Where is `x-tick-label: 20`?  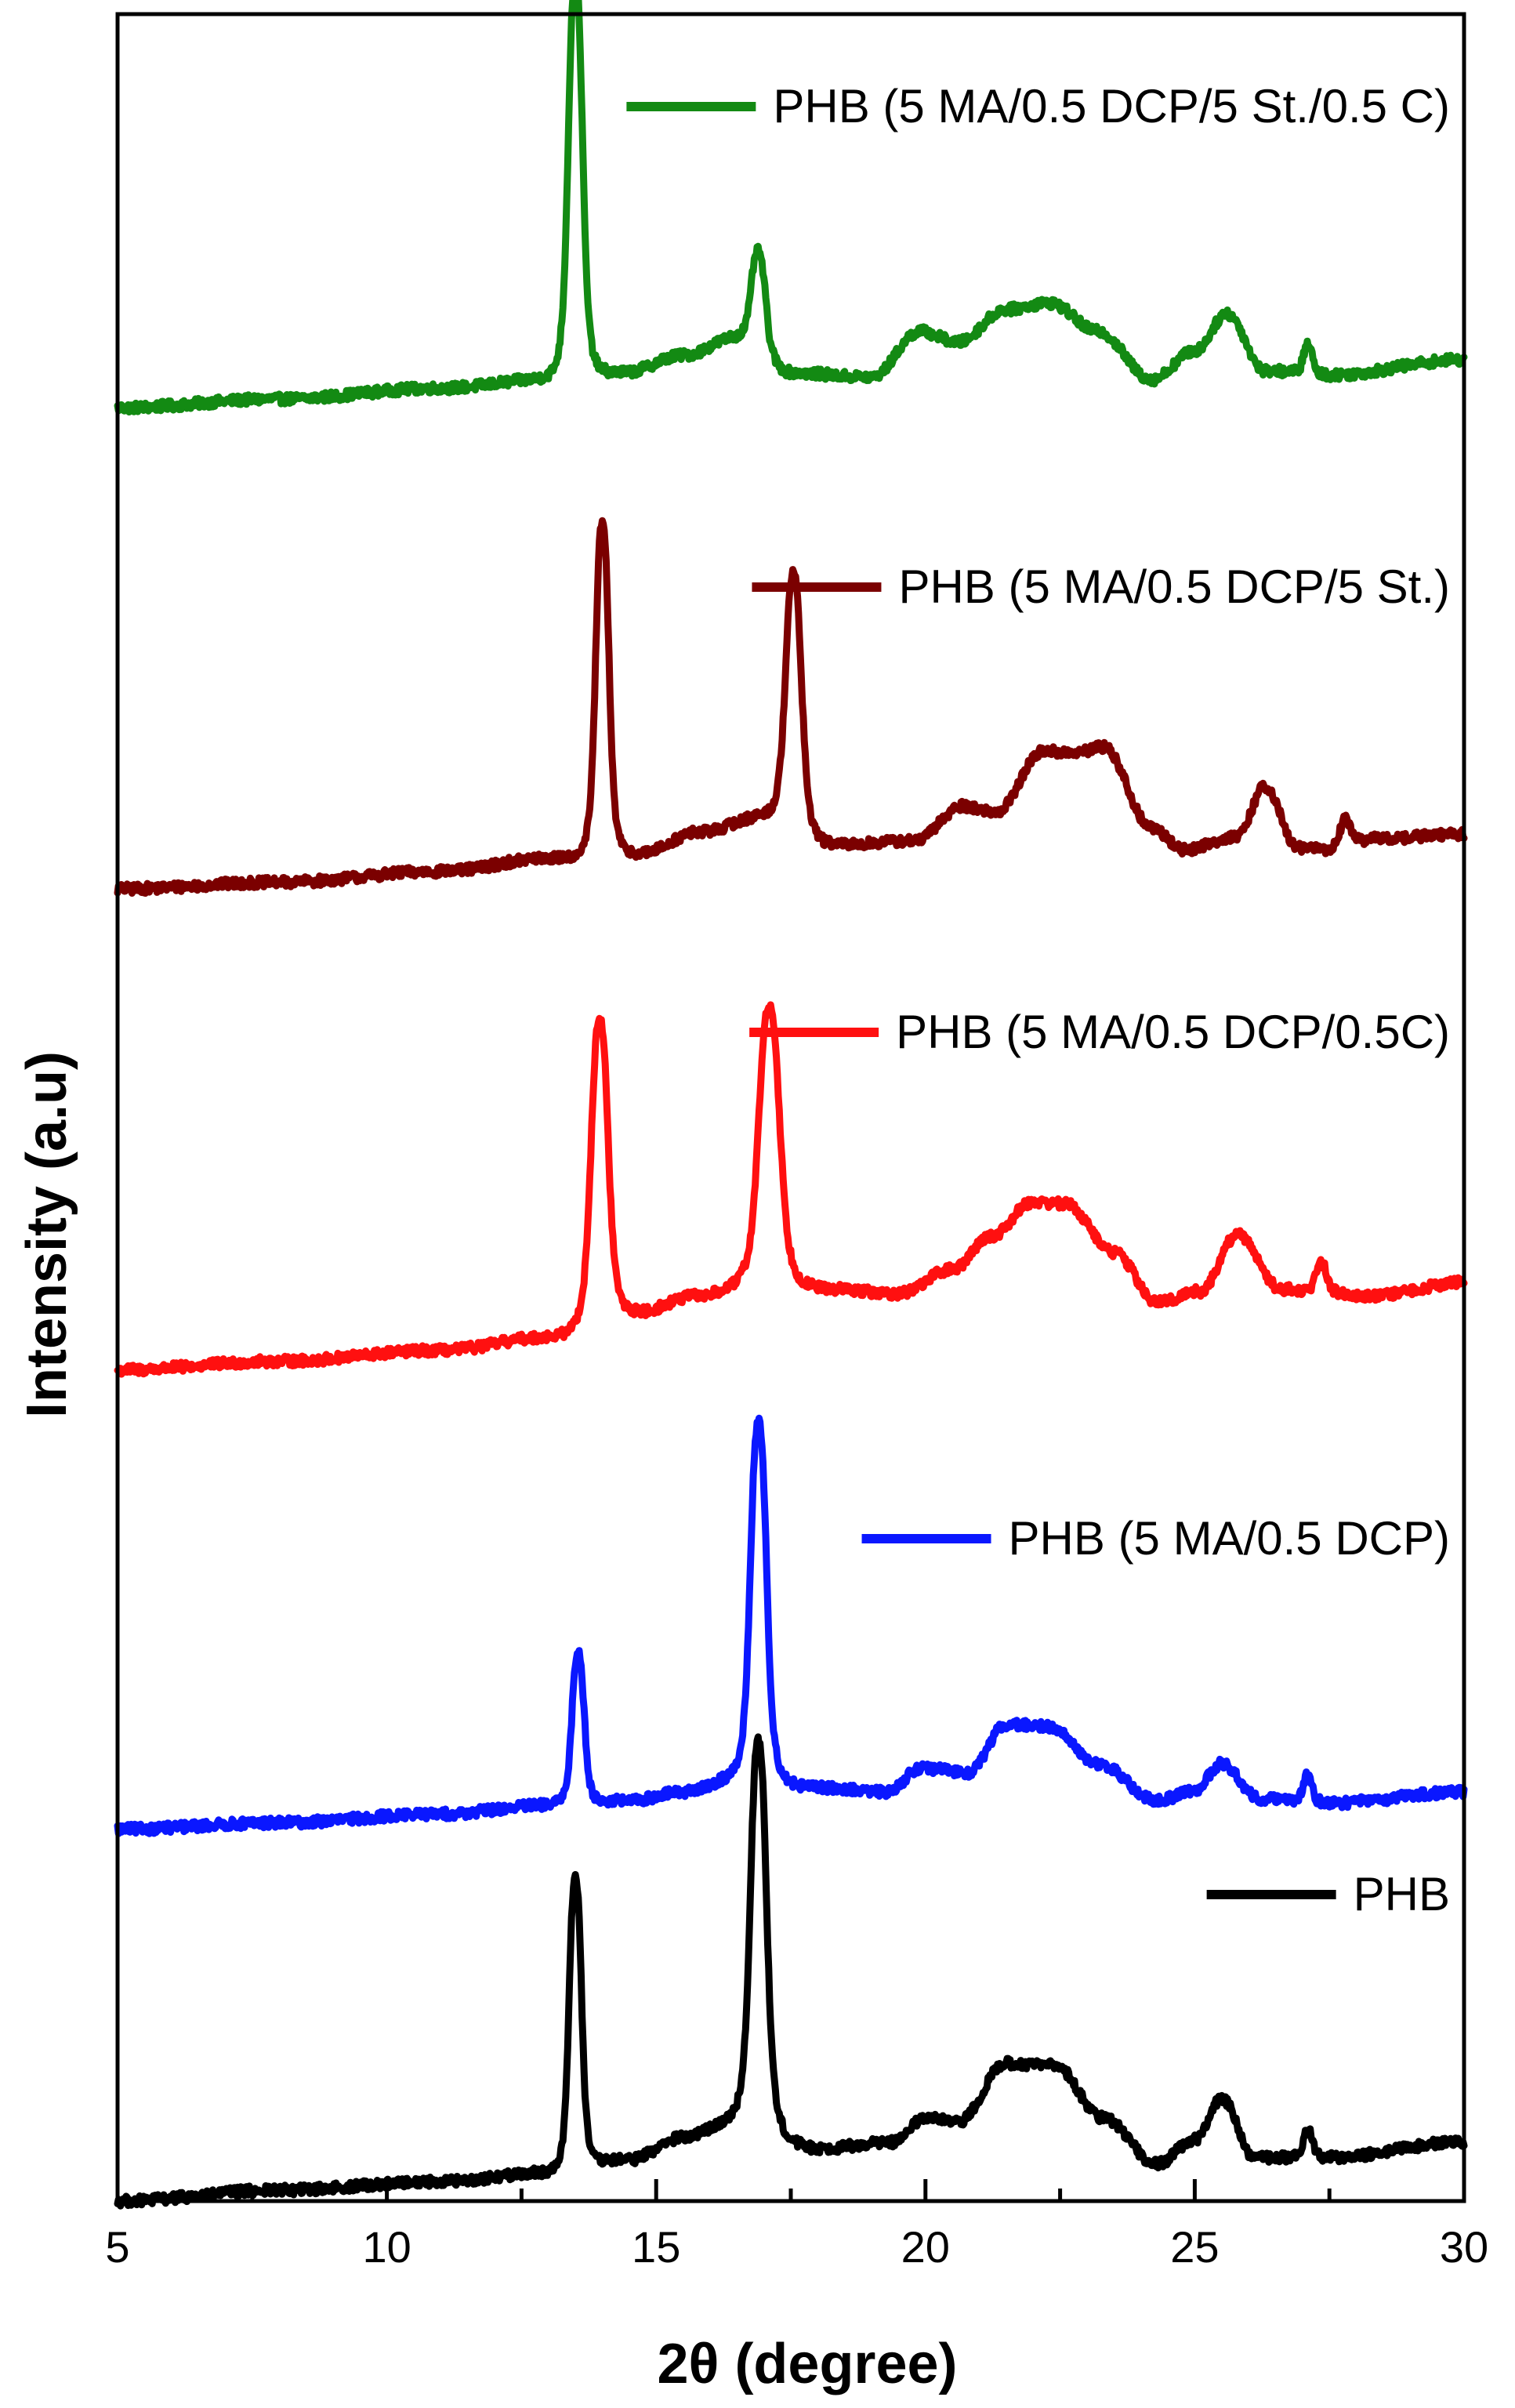
x-tick-label: 20 is located at coordinates (925, 2247).